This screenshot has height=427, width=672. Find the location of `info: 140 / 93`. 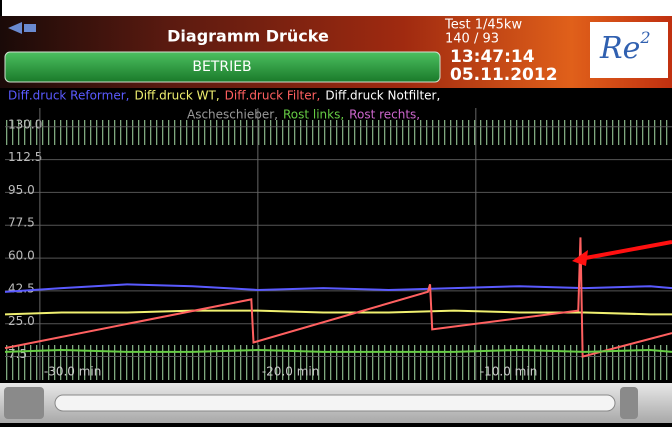

info: 140 / 93 is located at coordinates (472, 39).